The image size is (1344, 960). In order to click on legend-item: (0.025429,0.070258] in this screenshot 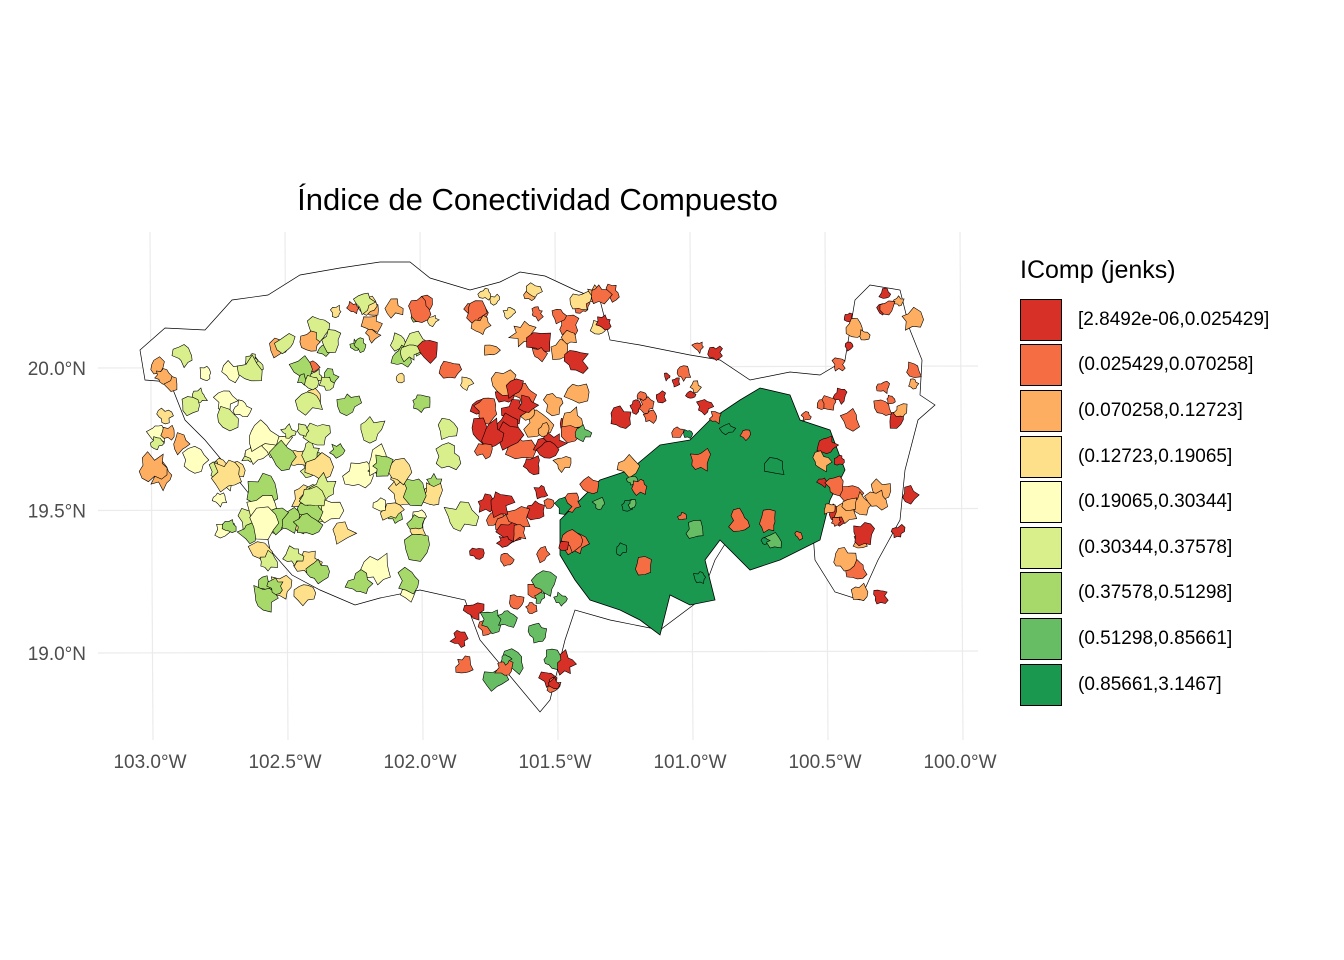, I will do `click(1144, 366)`.